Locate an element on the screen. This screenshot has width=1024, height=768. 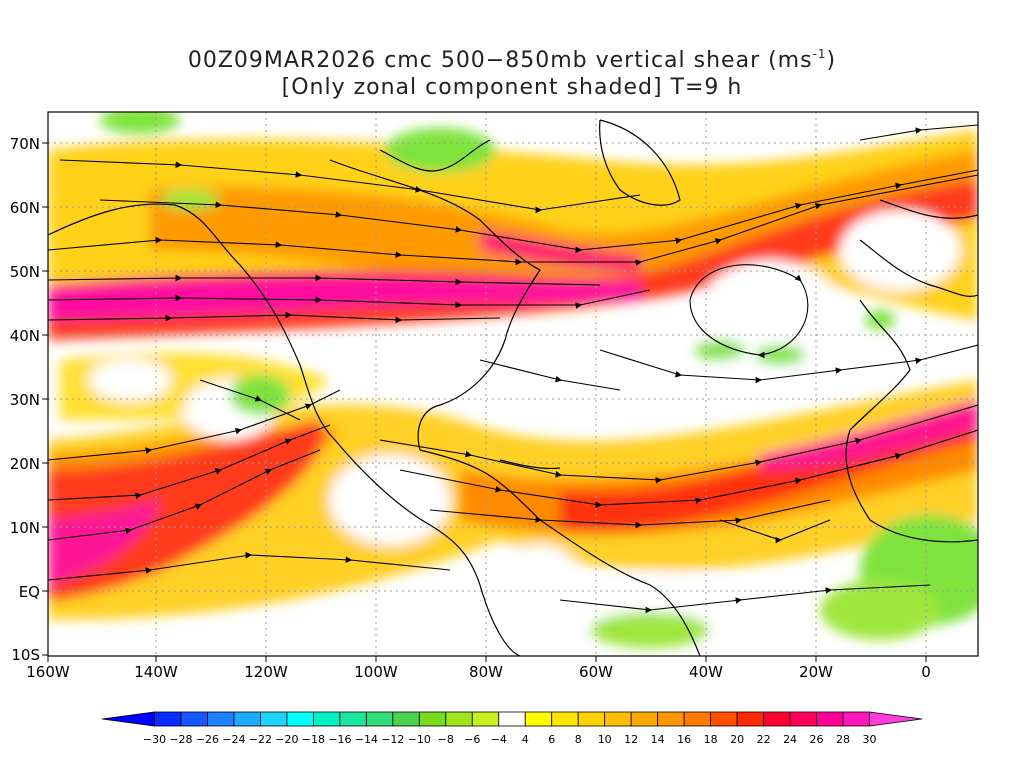
lon-label: 140W is located at coordinates (156, 672).